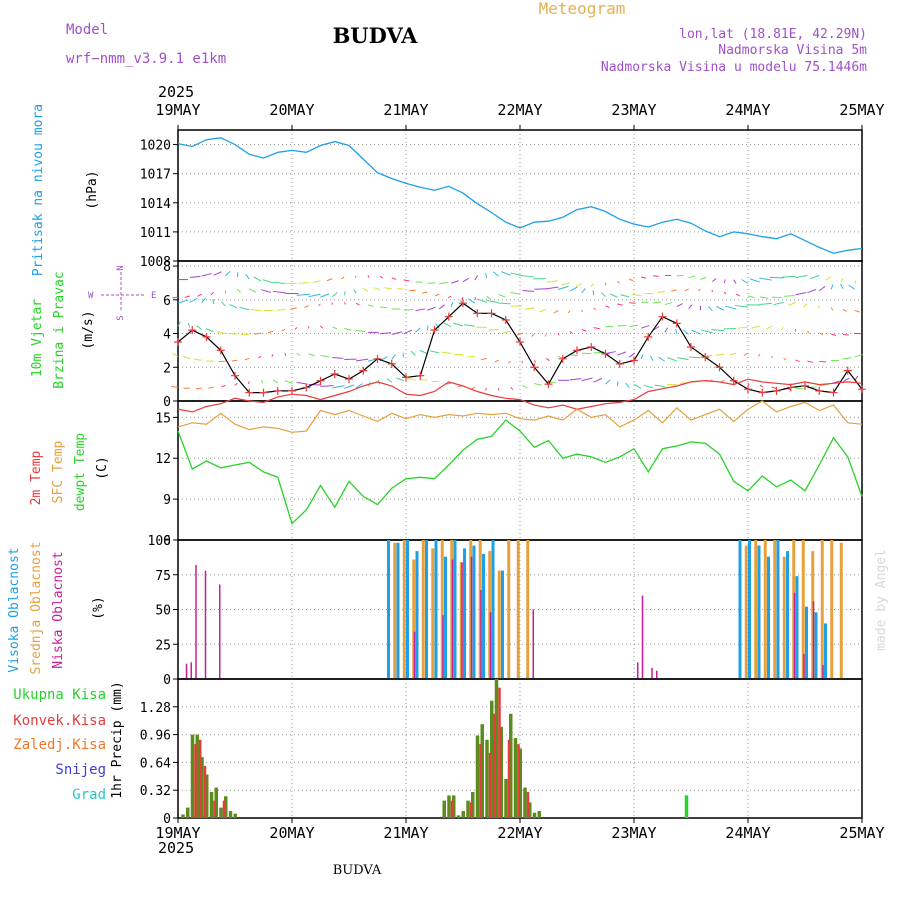 This screenshot has width=900, height=900. What do you see at coordinates (582, 9) in the screenshot?
I see `chart-subtitle: Meteogram` at bounding box center [582, 9].